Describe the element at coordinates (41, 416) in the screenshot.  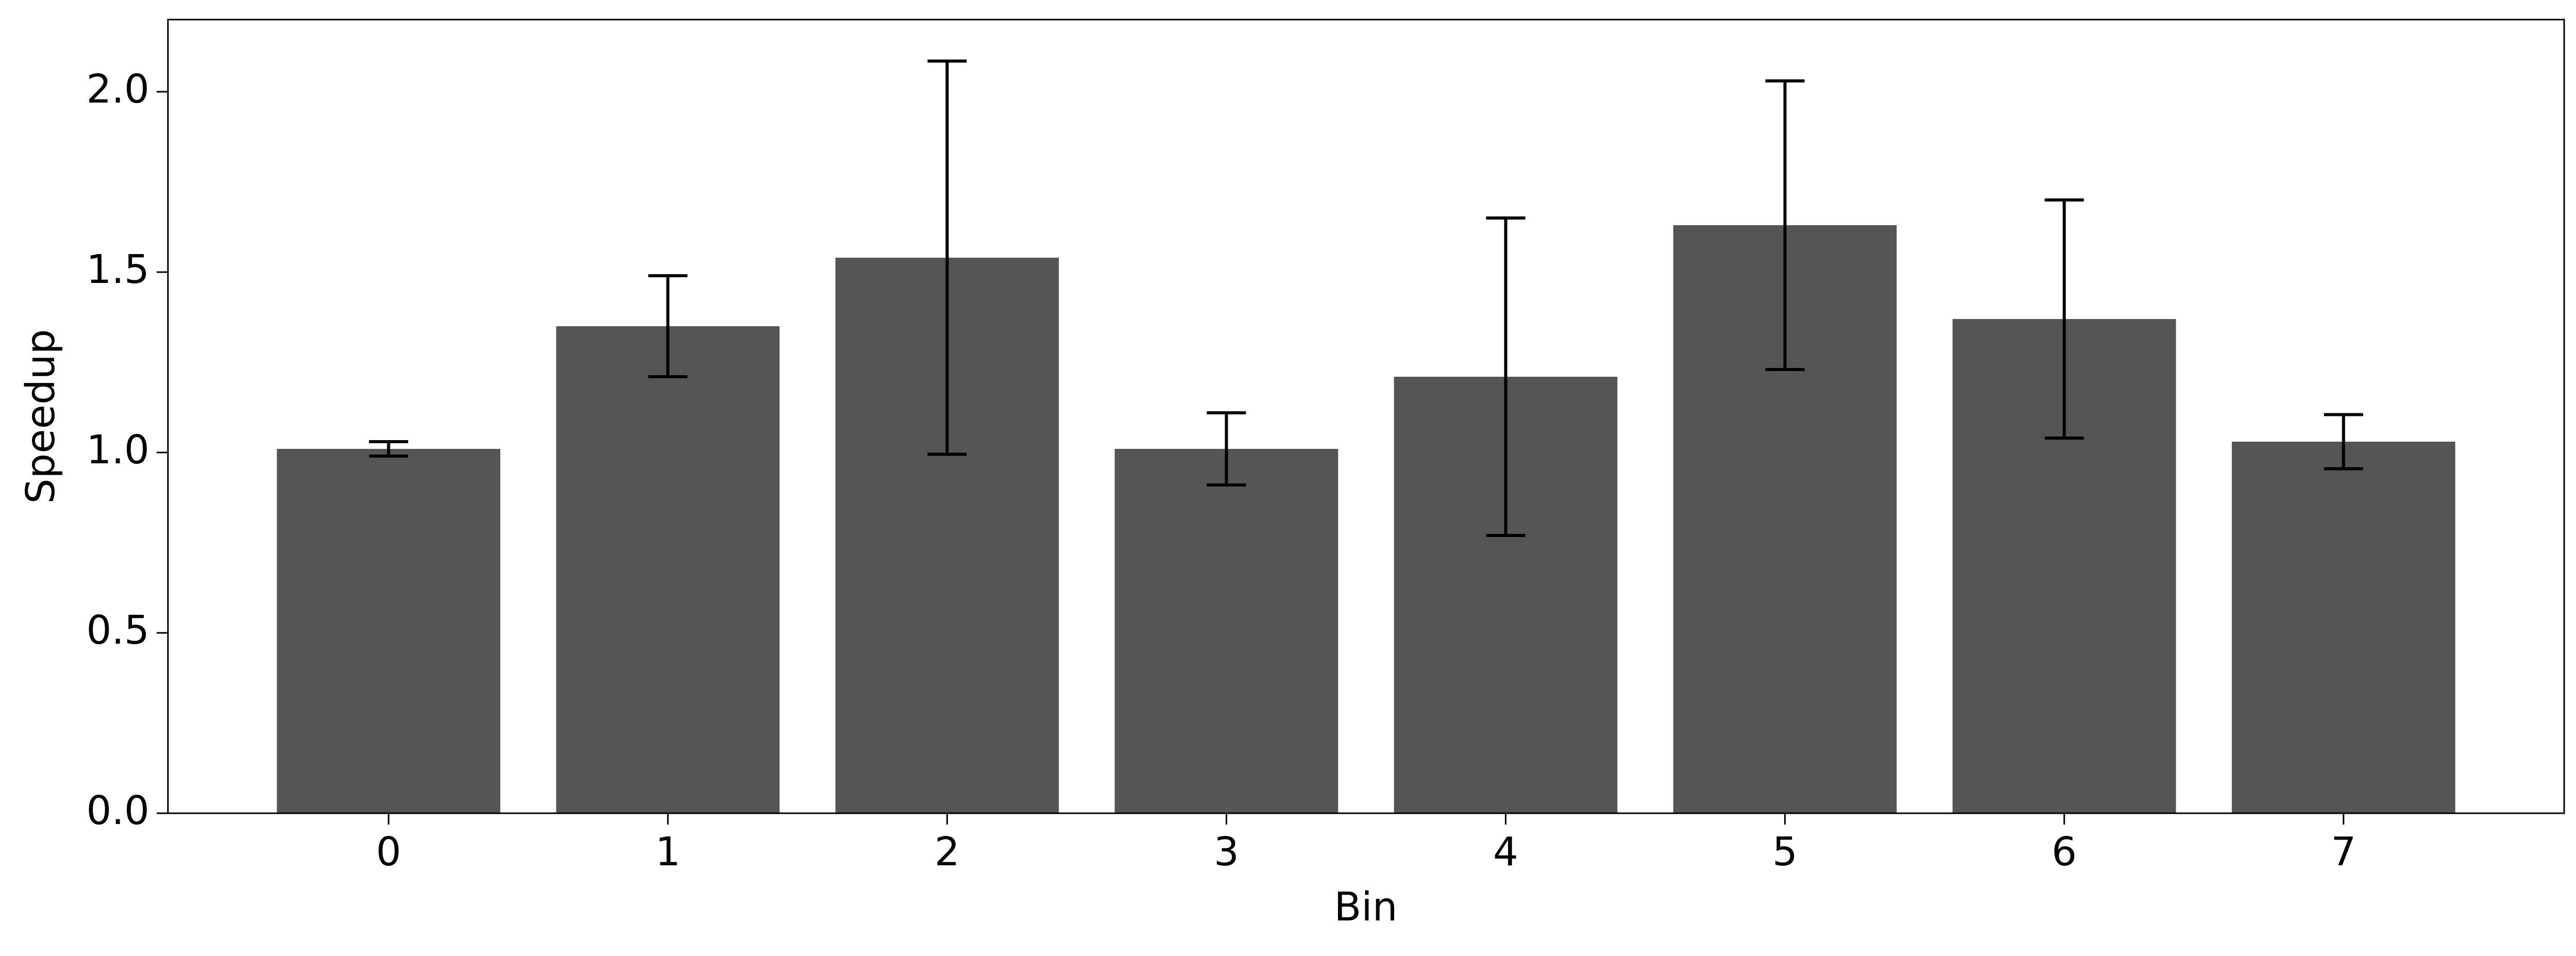
I see `y-axis-label: Speedup` at that location.